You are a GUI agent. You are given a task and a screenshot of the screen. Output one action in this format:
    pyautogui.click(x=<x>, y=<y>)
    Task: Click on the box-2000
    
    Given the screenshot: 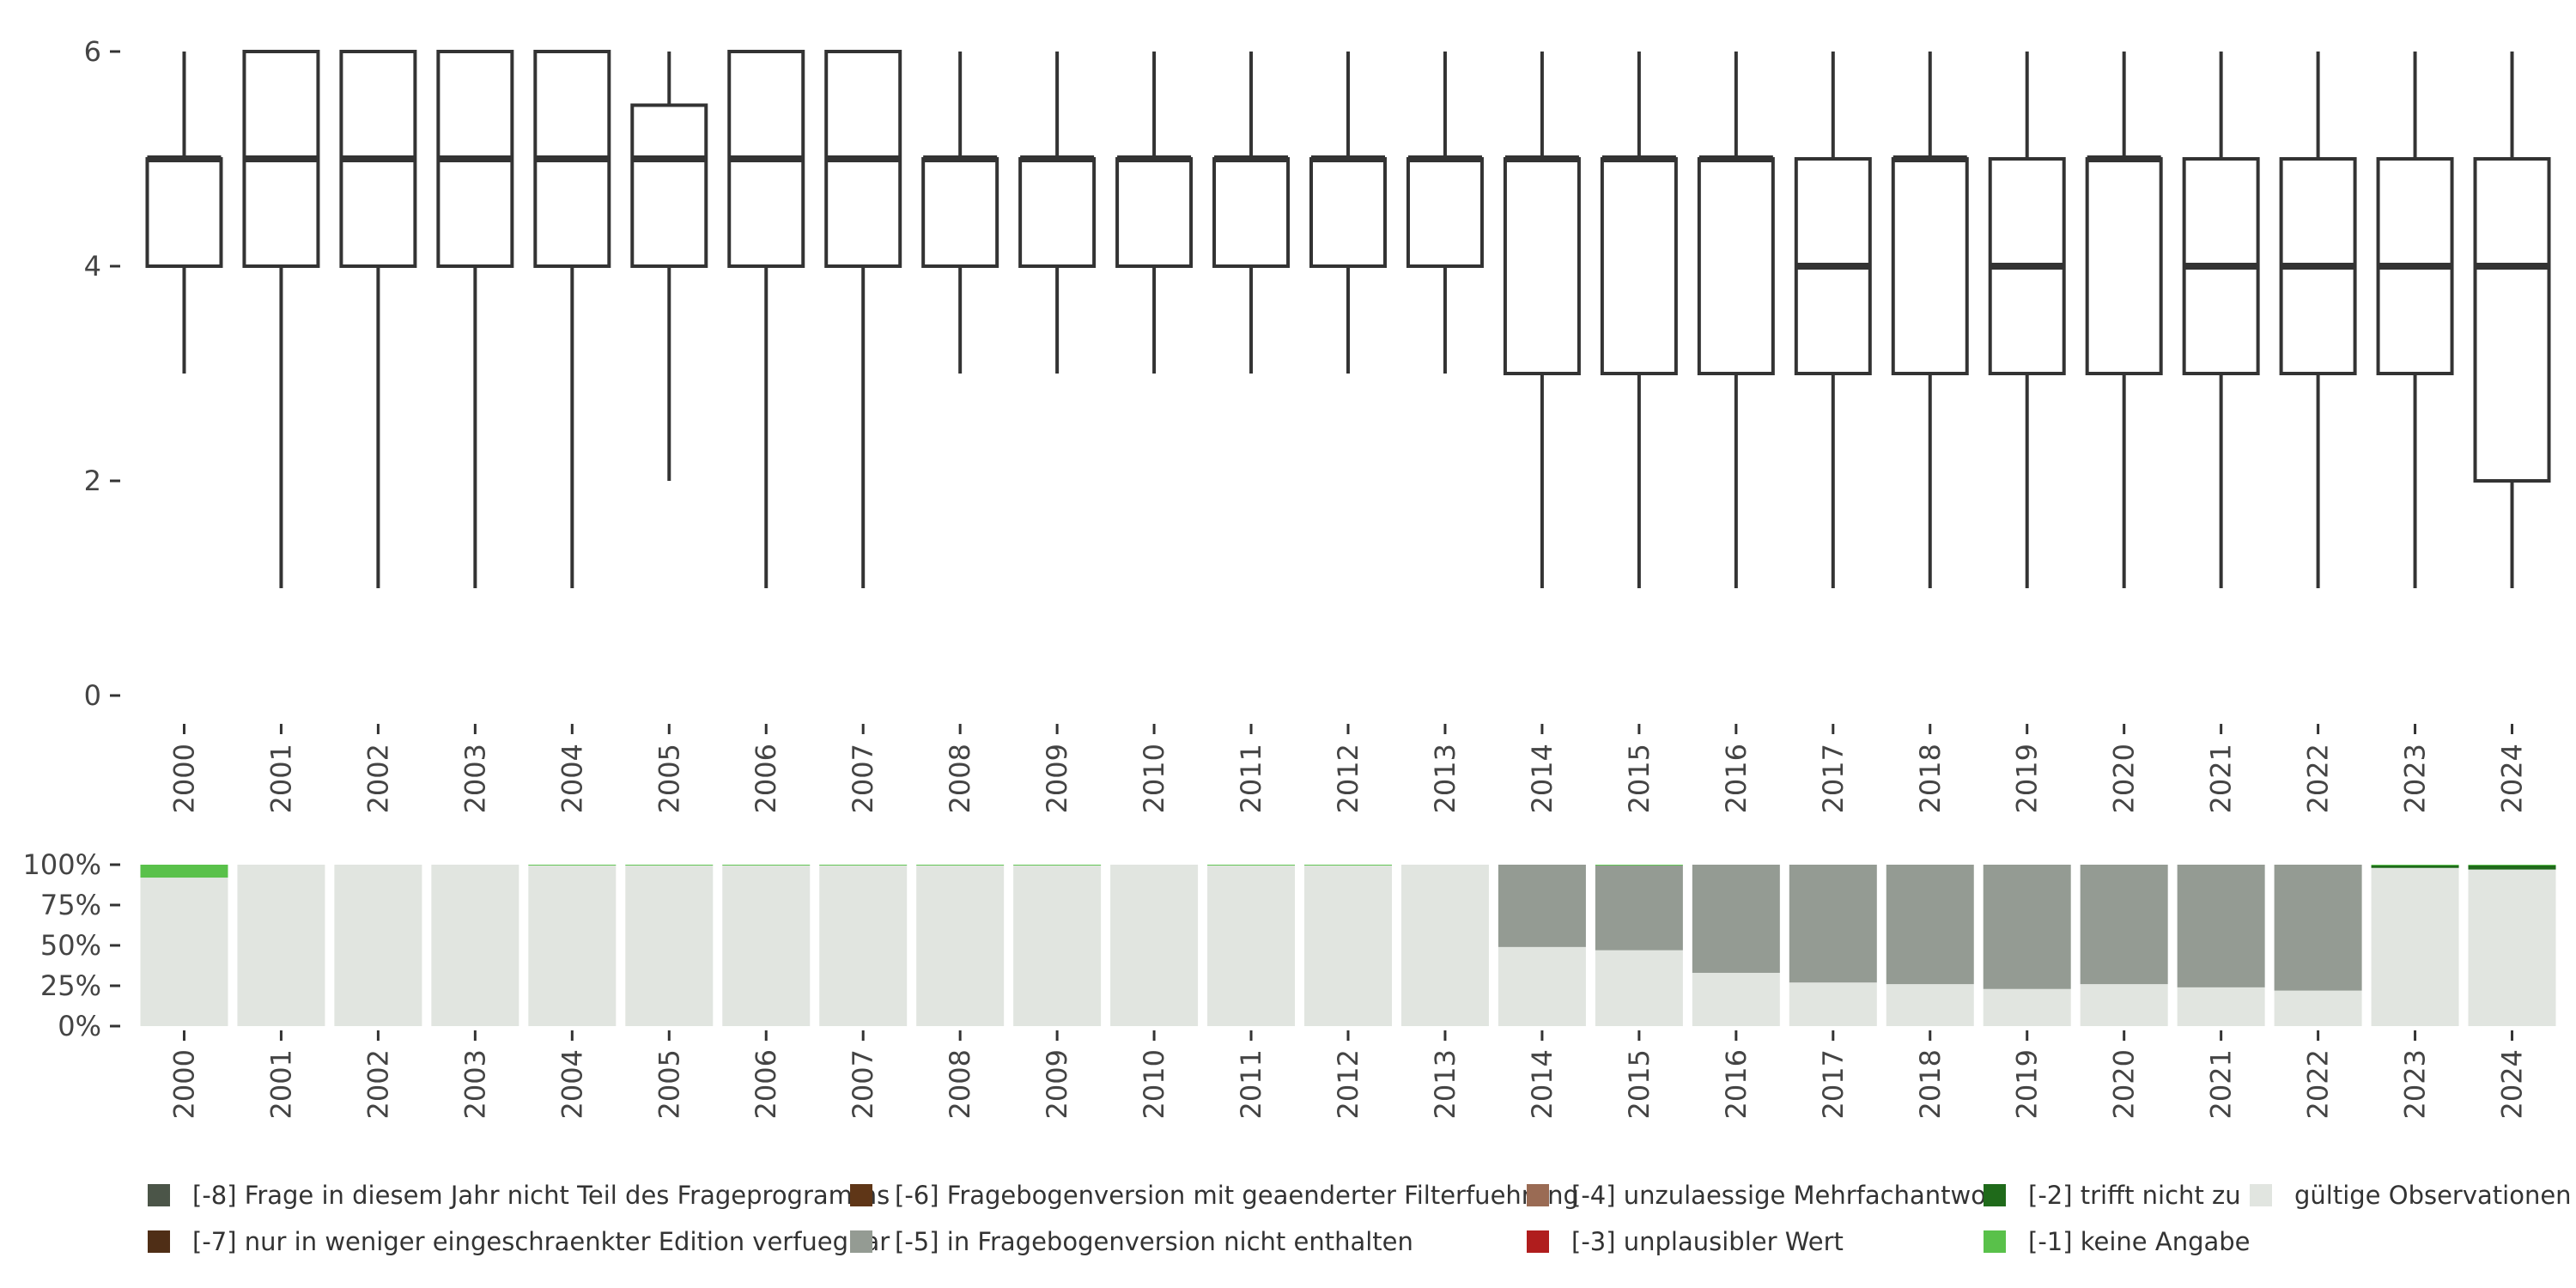 What is the action you would take?
    pyautogui.click(x=184, y=213)
    